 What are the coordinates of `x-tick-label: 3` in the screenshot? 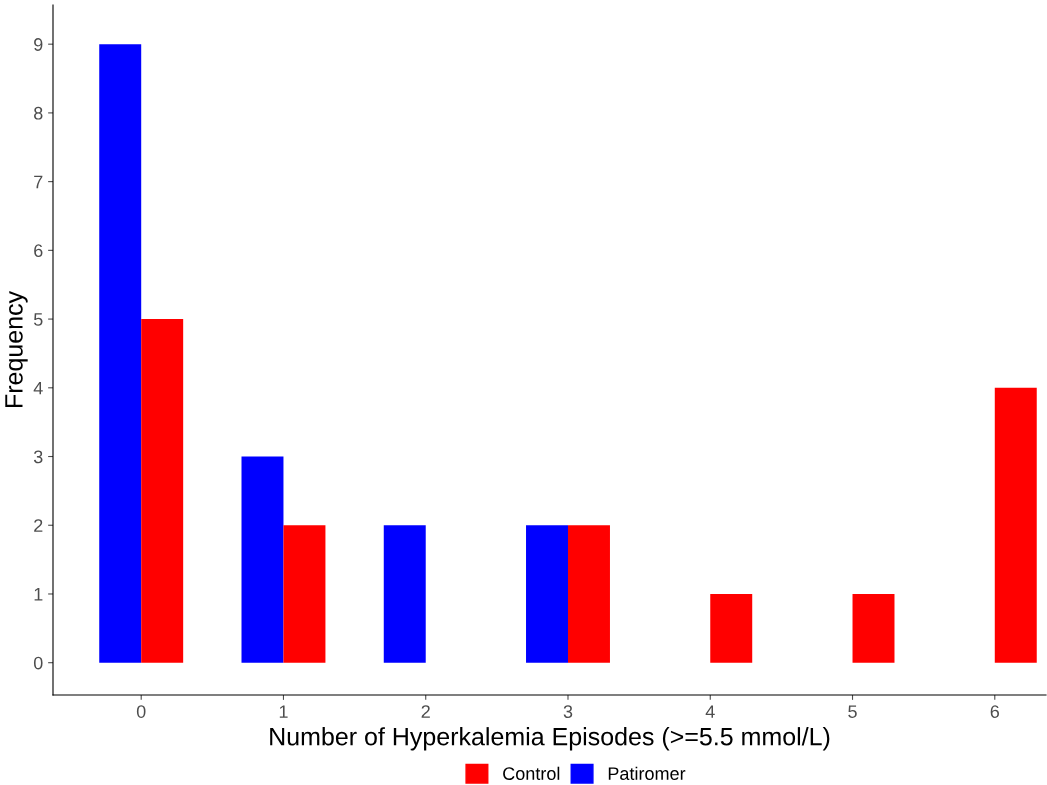 It's located at (568, 711).